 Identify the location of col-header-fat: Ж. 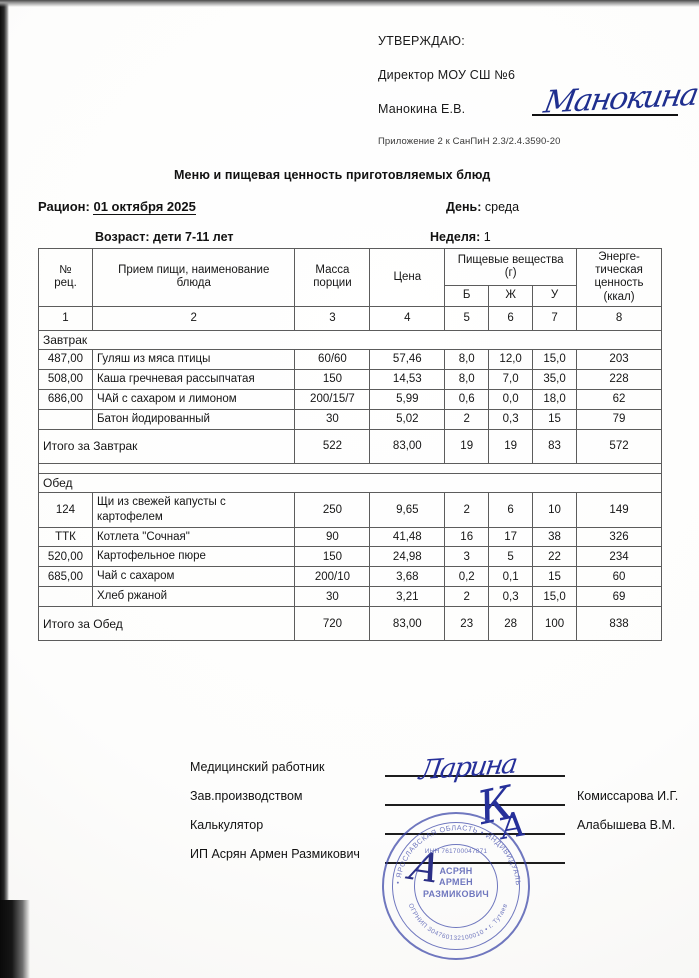
(511, 295).